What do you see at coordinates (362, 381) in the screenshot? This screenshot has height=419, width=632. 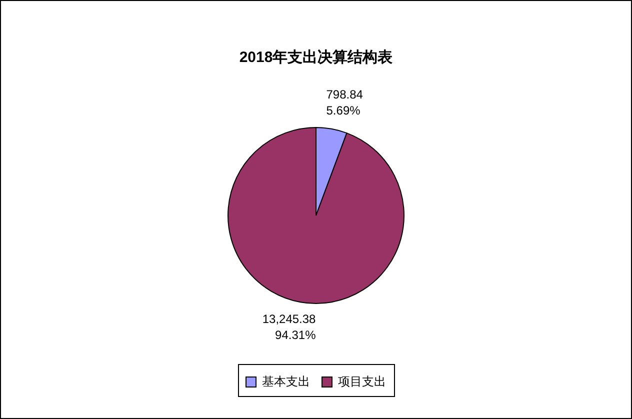 I see `legend-label: 项目支出` at bounding box center [362, 381].